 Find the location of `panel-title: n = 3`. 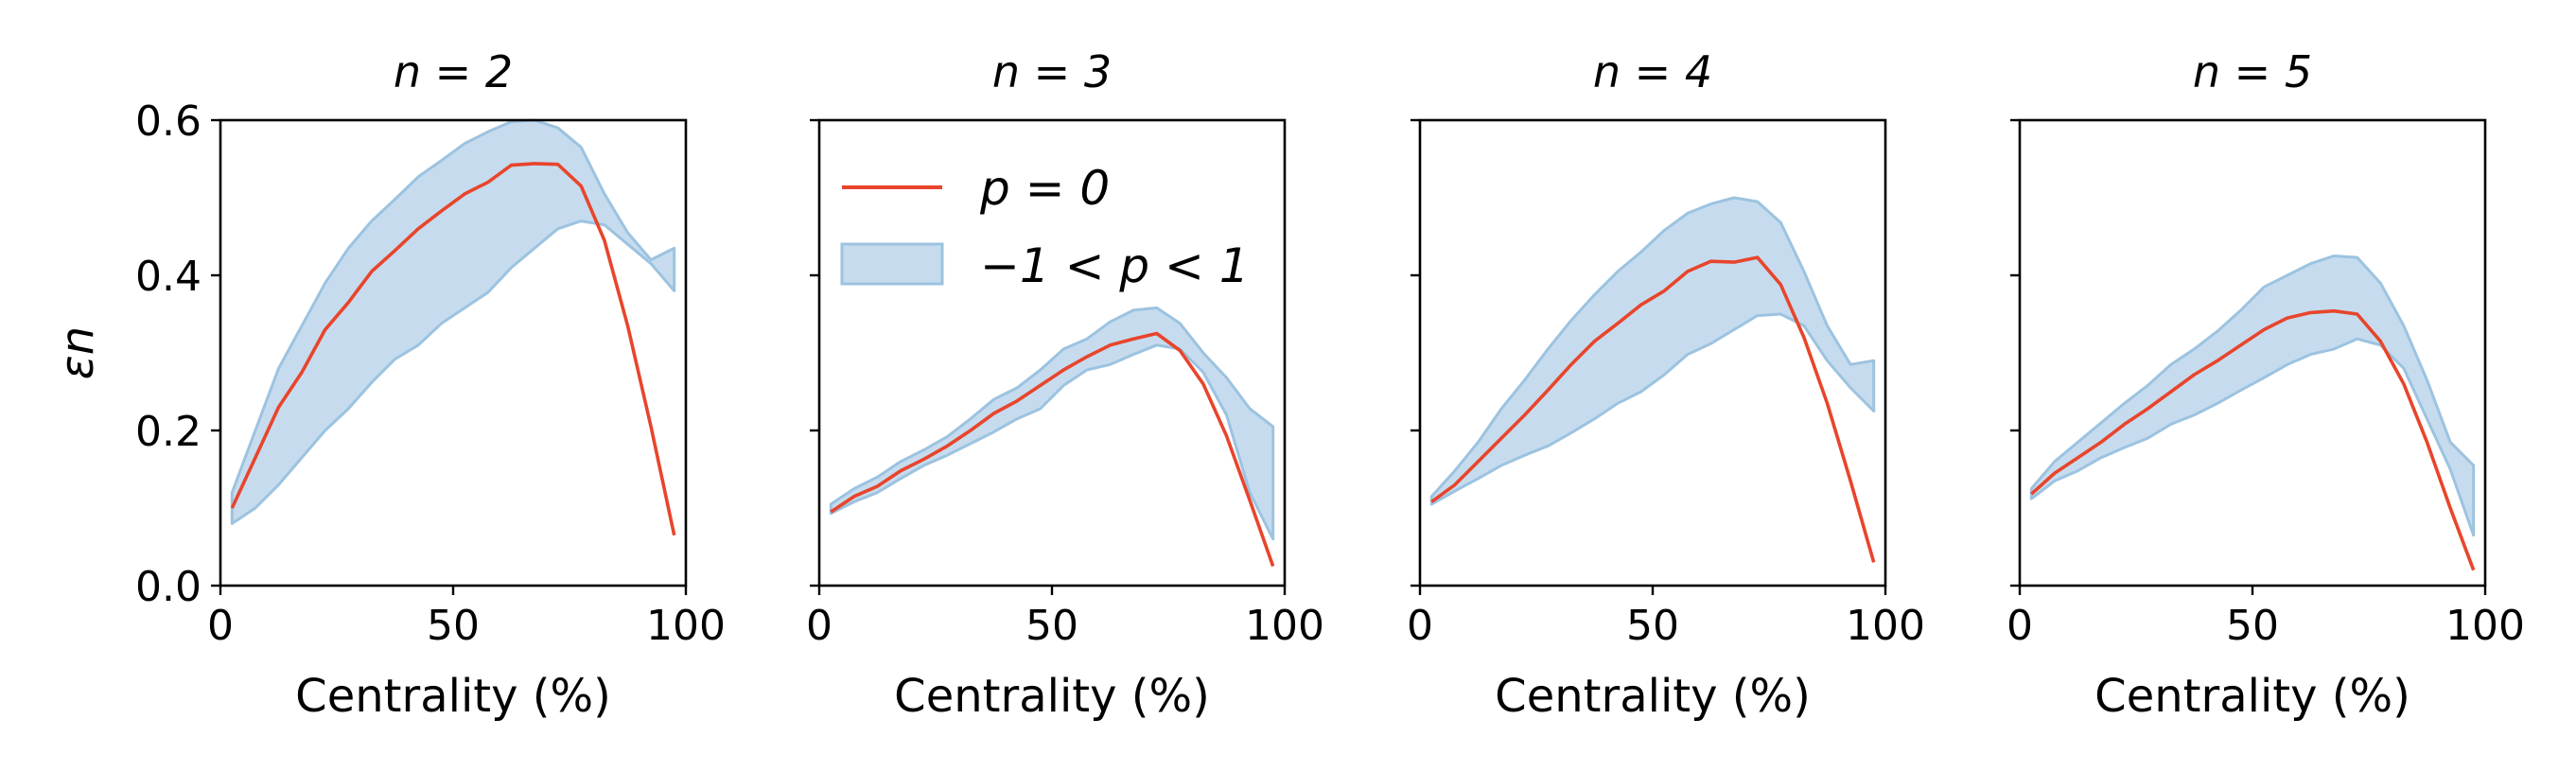

panel-title: n = 3 is located at coordinates (1052, 71).